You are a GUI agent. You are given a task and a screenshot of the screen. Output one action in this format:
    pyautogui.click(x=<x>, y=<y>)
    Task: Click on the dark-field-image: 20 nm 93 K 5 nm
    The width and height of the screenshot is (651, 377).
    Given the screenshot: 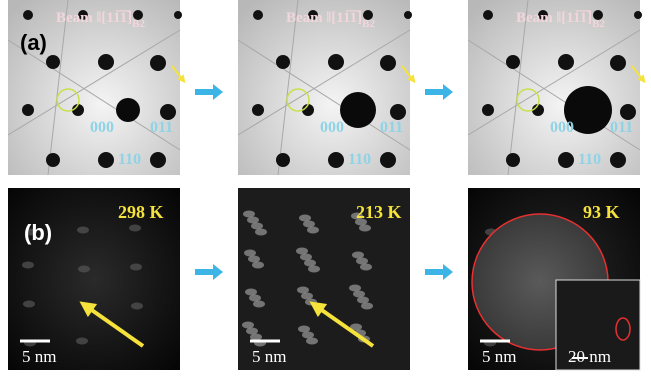 What is the action you would take?
    pyautogui.click(x=554, y=279)
    